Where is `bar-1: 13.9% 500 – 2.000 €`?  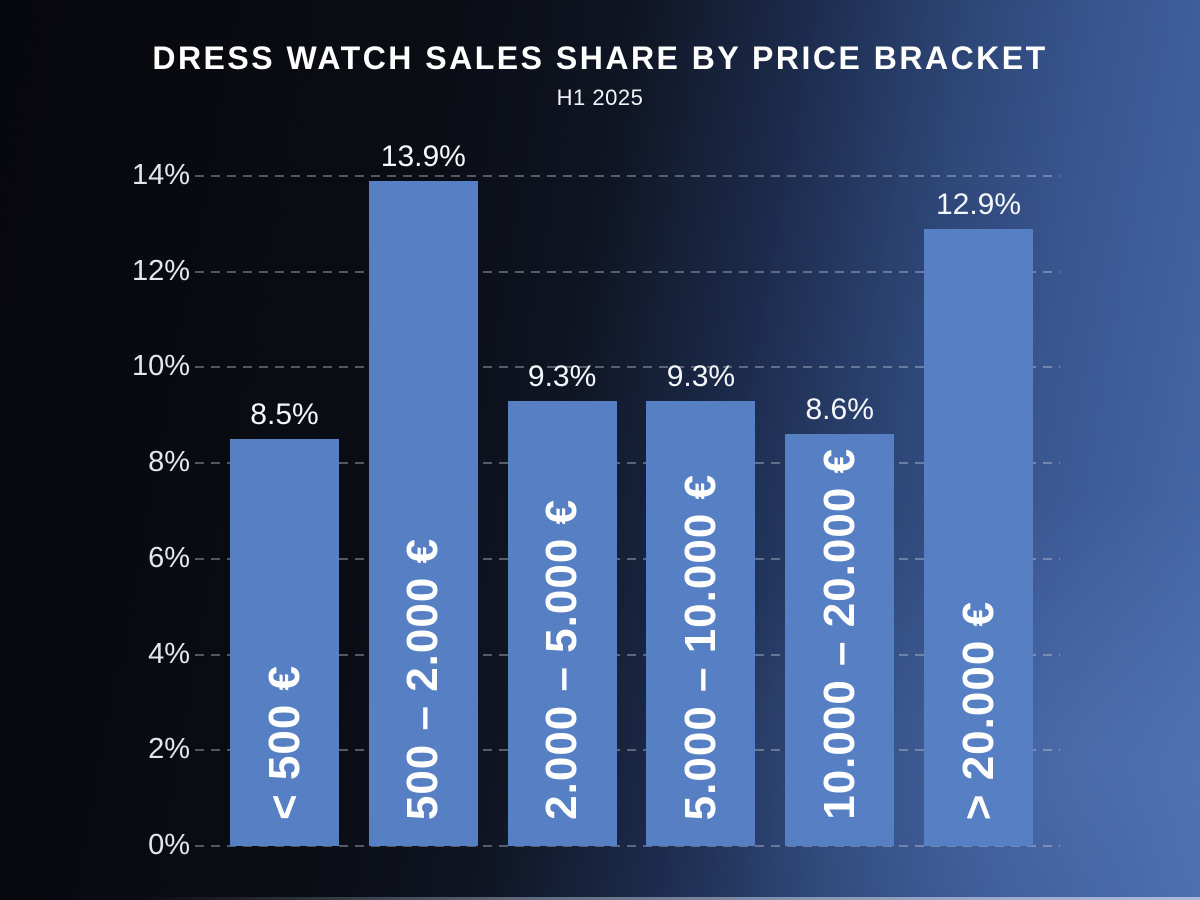 bar-1: 13.9% 500 – 2.000 € is located at coordinates (423, 493).